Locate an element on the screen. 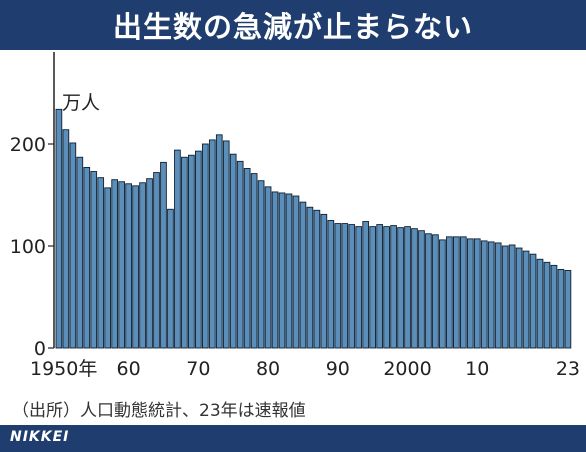 This screenshot has width=586, height=452. y-tick-label: 200 is located at coordinates (28, 145).